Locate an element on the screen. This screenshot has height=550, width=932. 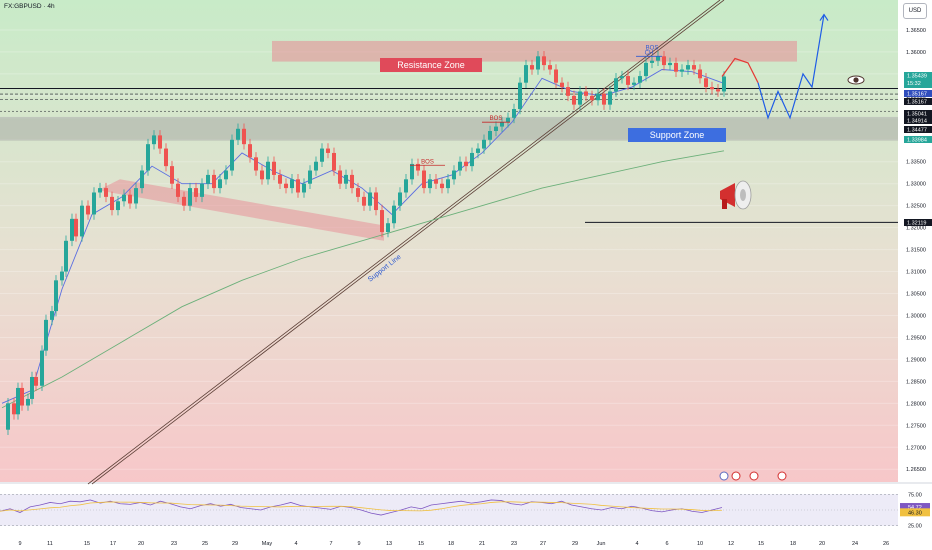
price-tick-label: 1.27500 is located at coordinates (916, 426).